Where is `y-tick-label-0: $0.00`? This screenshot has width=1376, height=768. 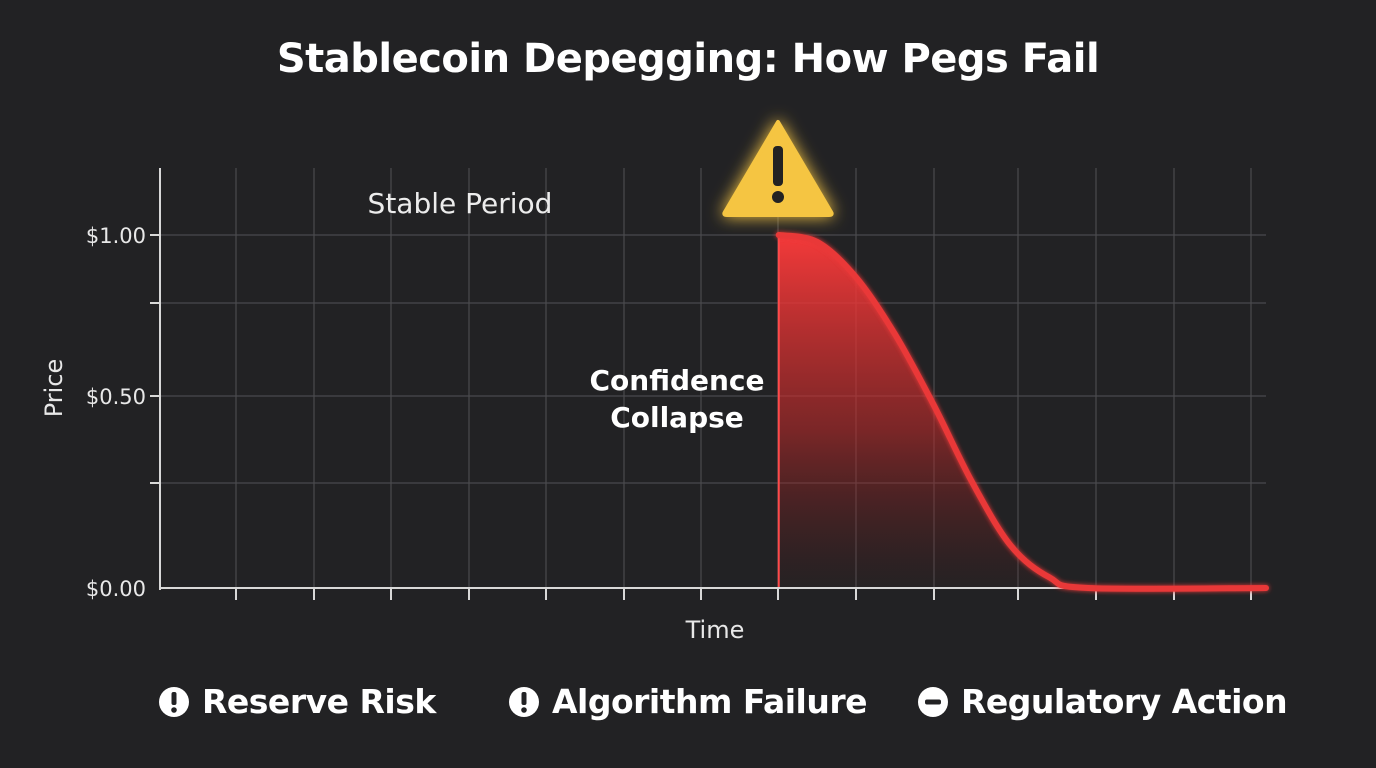 y-tick-label-0: $0.00 is located at coordinates (116, 589).